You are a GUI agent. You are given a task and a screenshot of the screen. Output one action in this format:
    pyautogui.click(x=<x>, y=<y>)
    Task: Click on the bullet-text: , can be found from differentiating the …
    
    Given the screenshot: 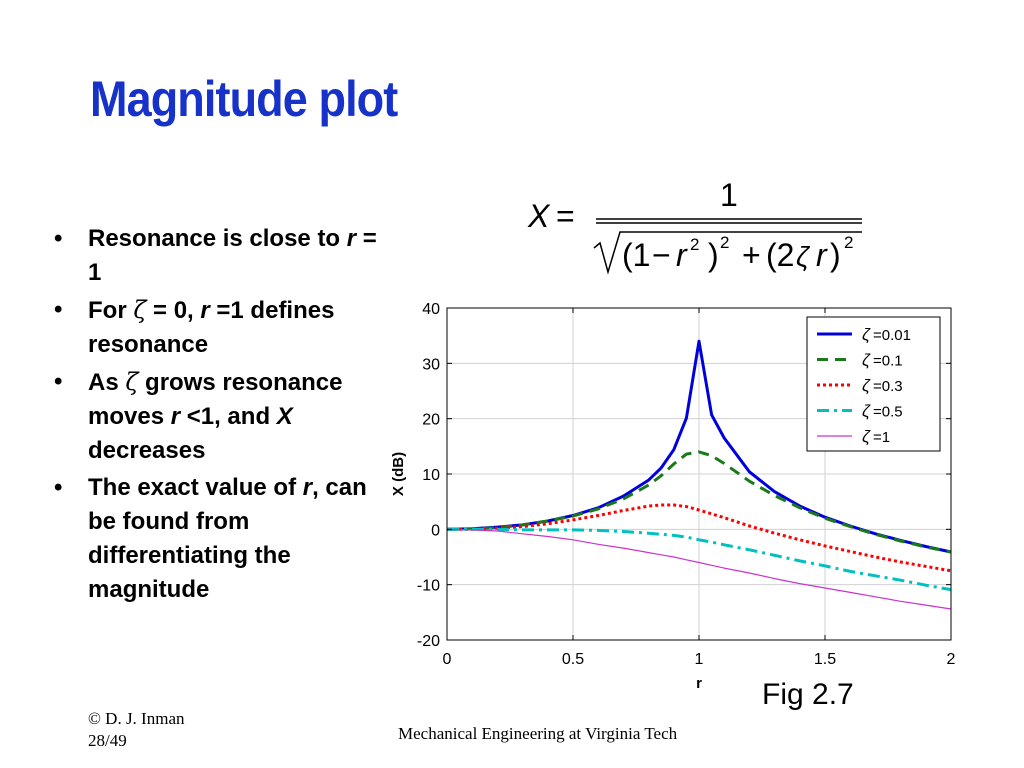 What is the action you would take?
    pyautogui.click(x=227, y=538)
    